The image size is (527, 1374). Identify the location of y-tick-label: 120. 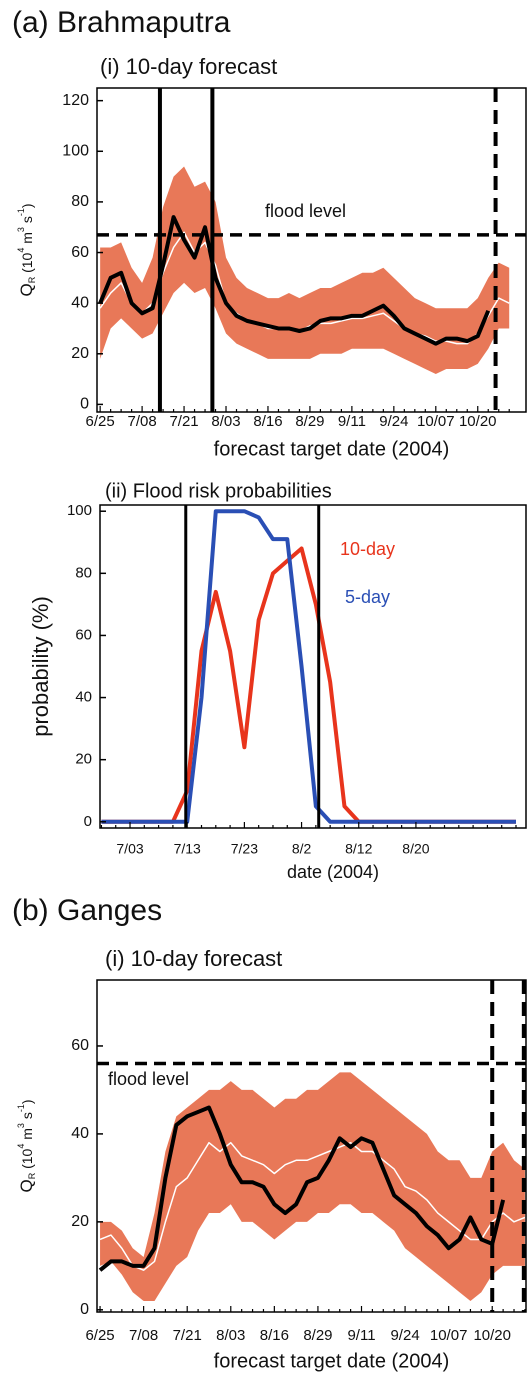
(75, 100).